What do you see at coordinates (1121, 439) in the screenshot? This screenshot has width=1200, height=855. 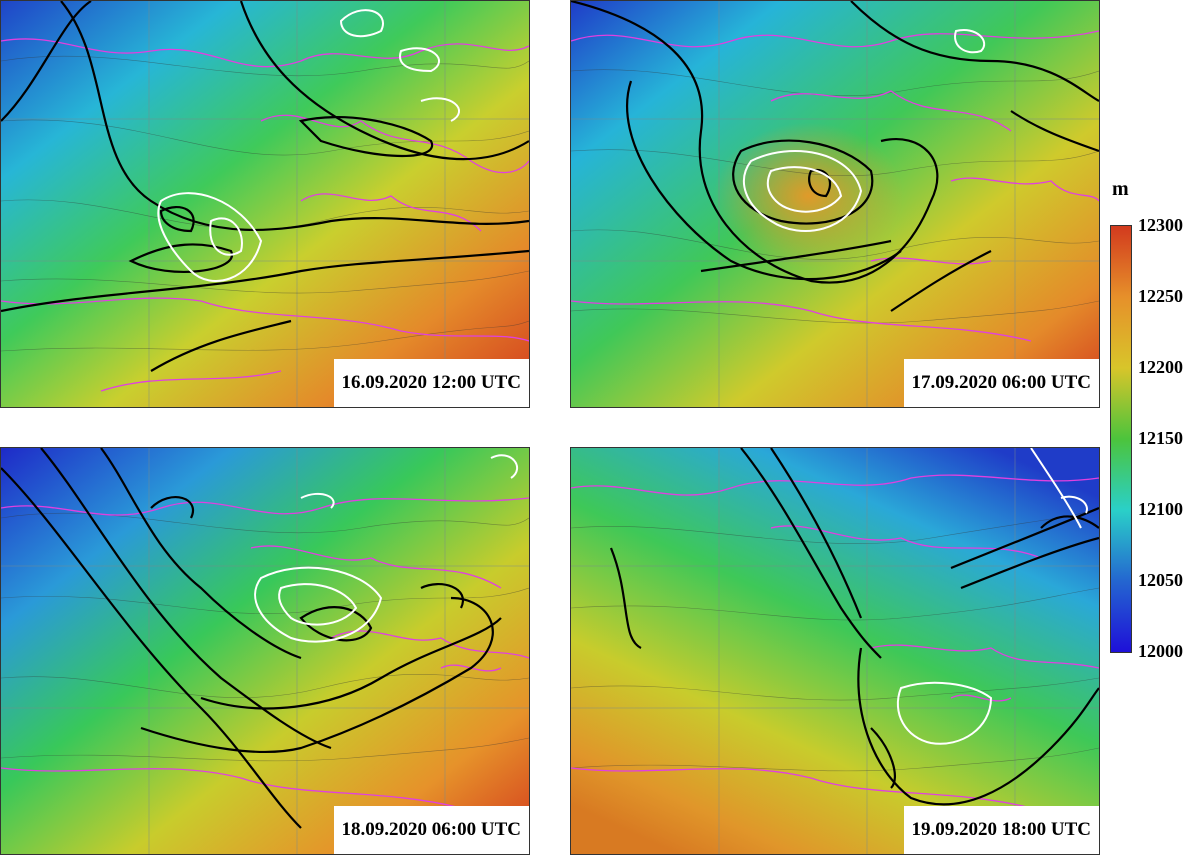 I see `colorbar` at bounding box center [1121, 439].